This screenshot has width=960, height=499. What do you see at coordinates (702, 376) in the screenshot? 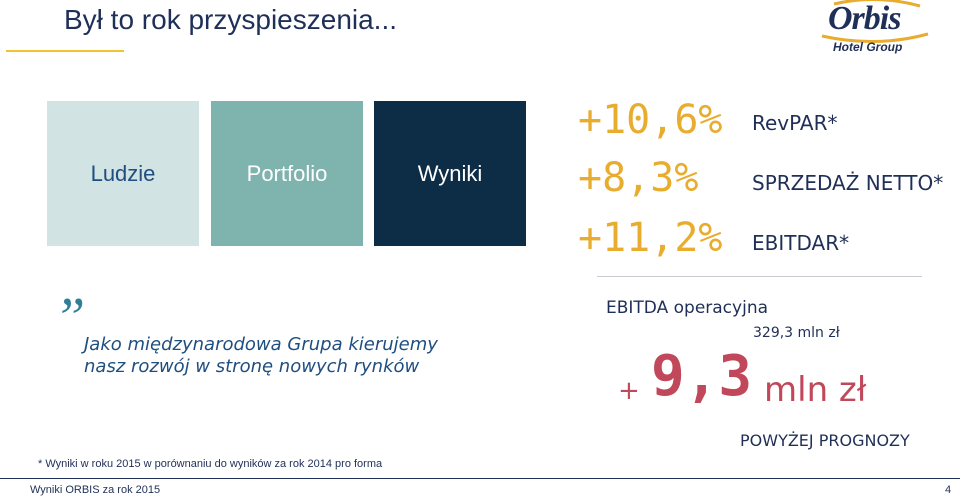
I see `ebitda-increase-number: 9,3` at bounding box center [702, 376].